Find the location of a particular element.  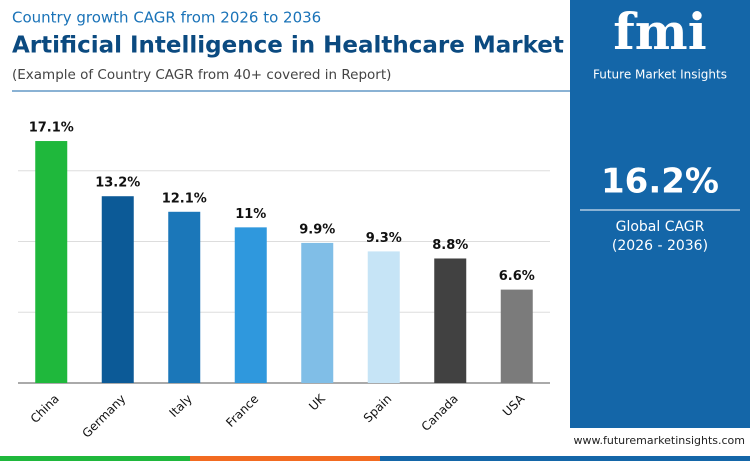

data-label: 13.2% is located at coordinates (117, 183).